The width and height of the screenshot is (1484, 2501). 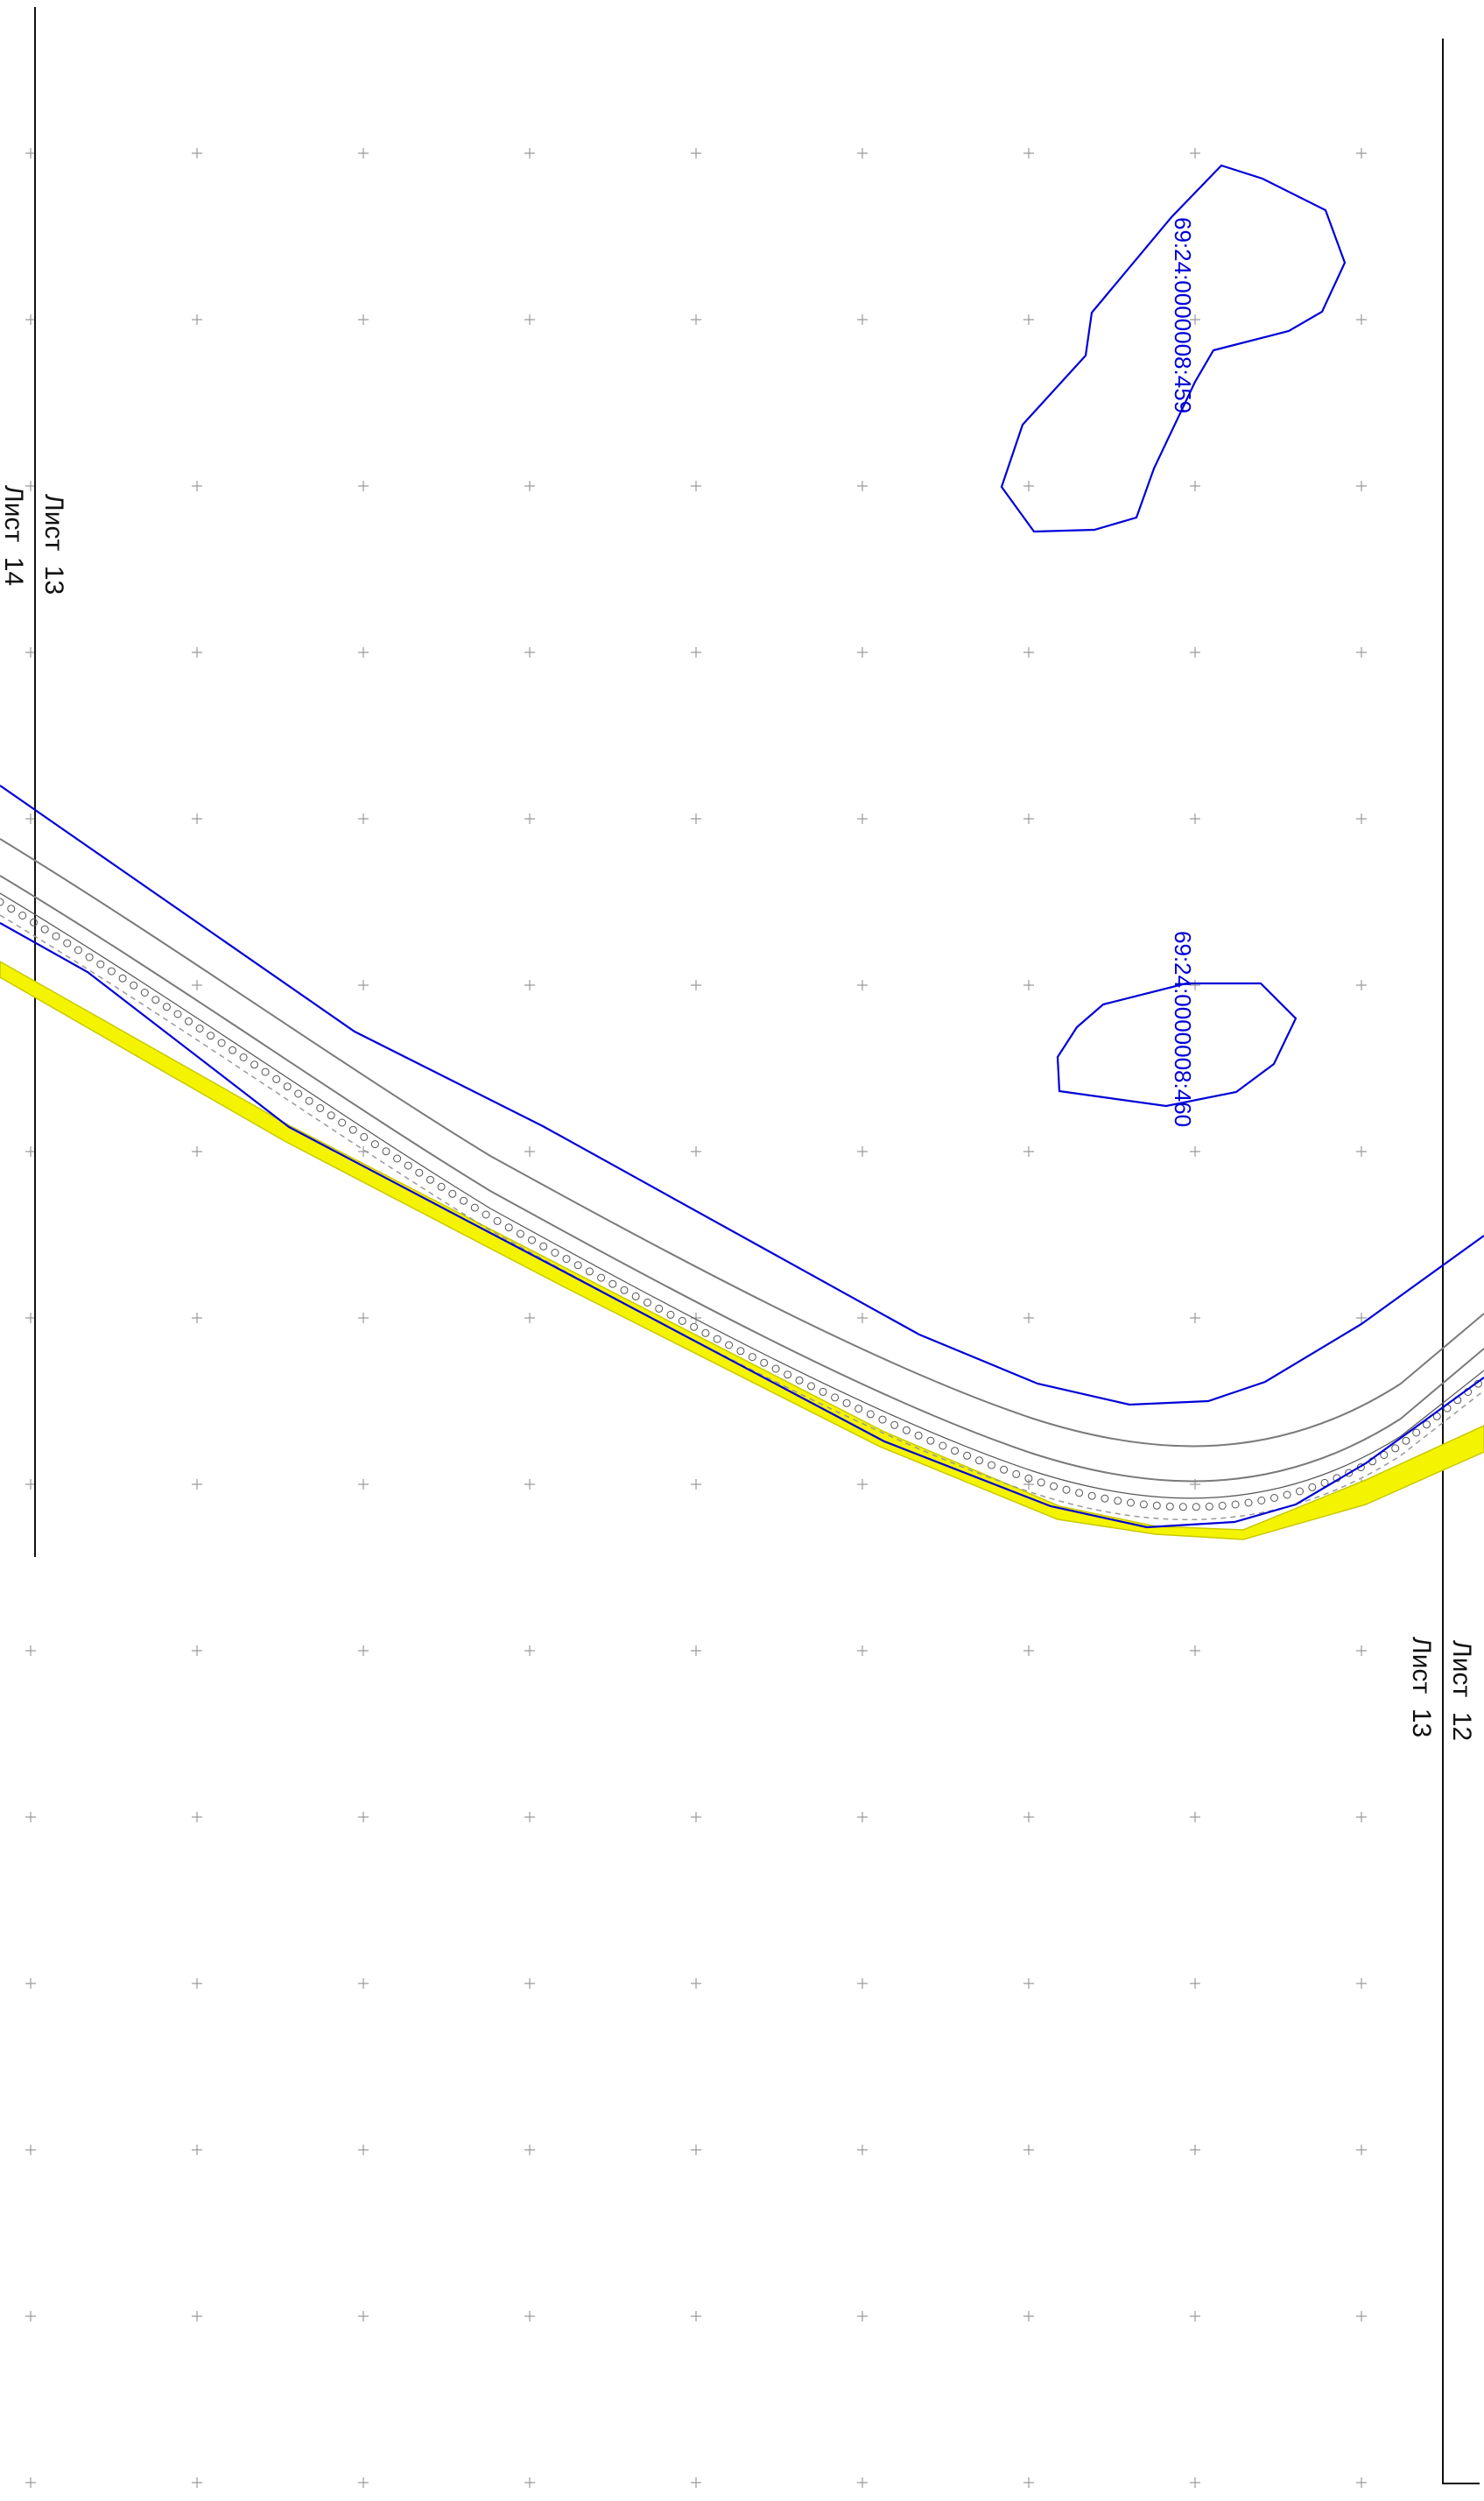 What do you see at coordinates (1421, 1687) in the screenshot?
I see `sheet-label-right-lower: Лист 13` at bounding box center [1421, 1687].